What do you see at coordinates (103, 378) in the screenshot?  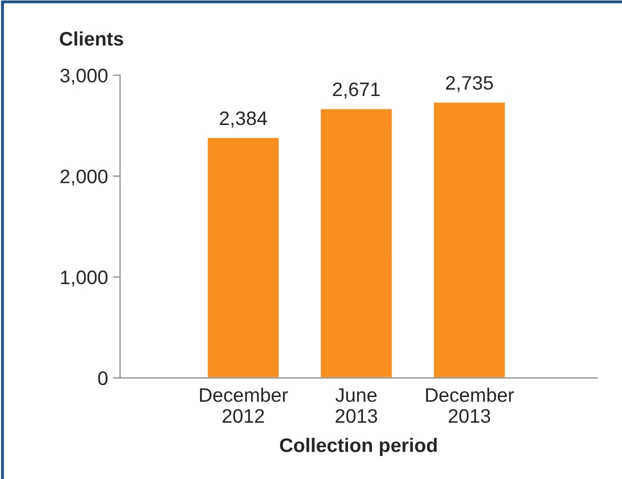 I see `y-tick-label: 0` at bounding box center [103, 378].